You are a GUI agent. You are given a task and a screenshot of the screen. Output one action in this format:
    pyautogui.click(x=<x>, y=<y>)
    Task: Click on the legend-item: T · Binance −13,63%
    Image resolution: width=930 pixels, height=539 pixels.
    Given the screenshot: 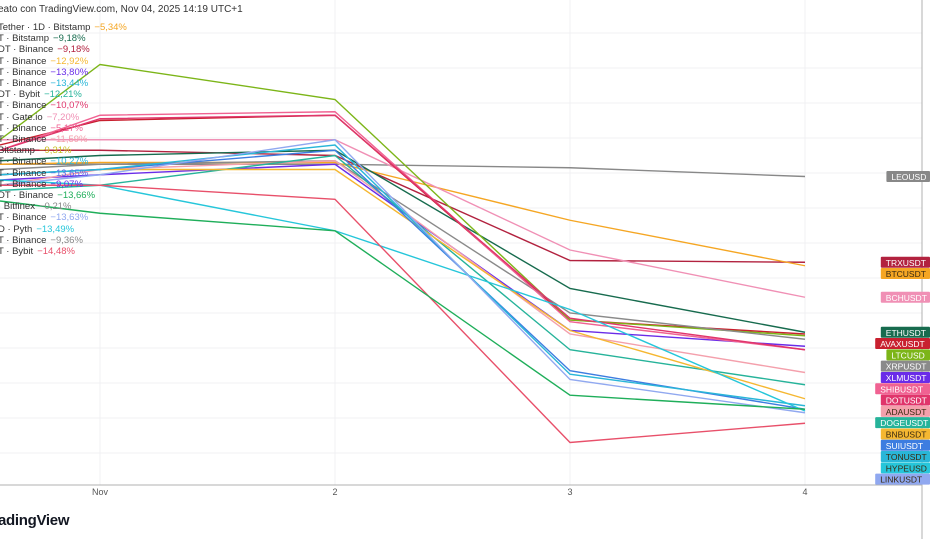 What is the action you would take?
    pyautogui.click(x=63, y=217)
    